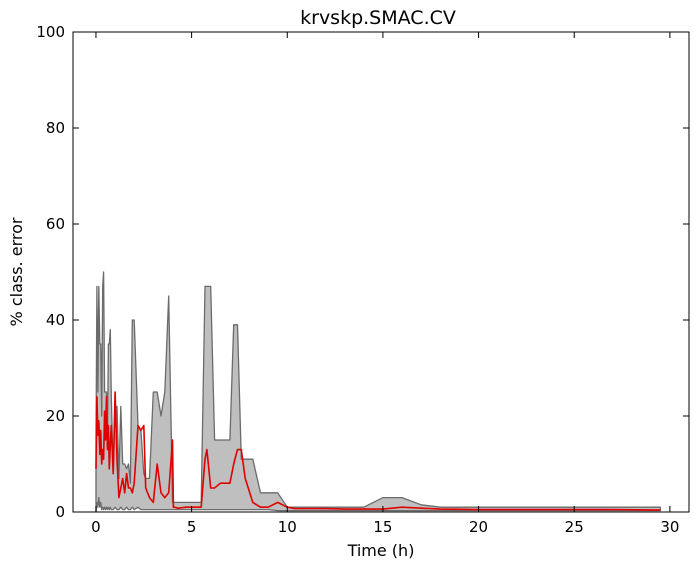  What do you see at coordinates (55, 128) in the screenshot?
I see `y-tick-label: 80` at bounding box center [55, 128].